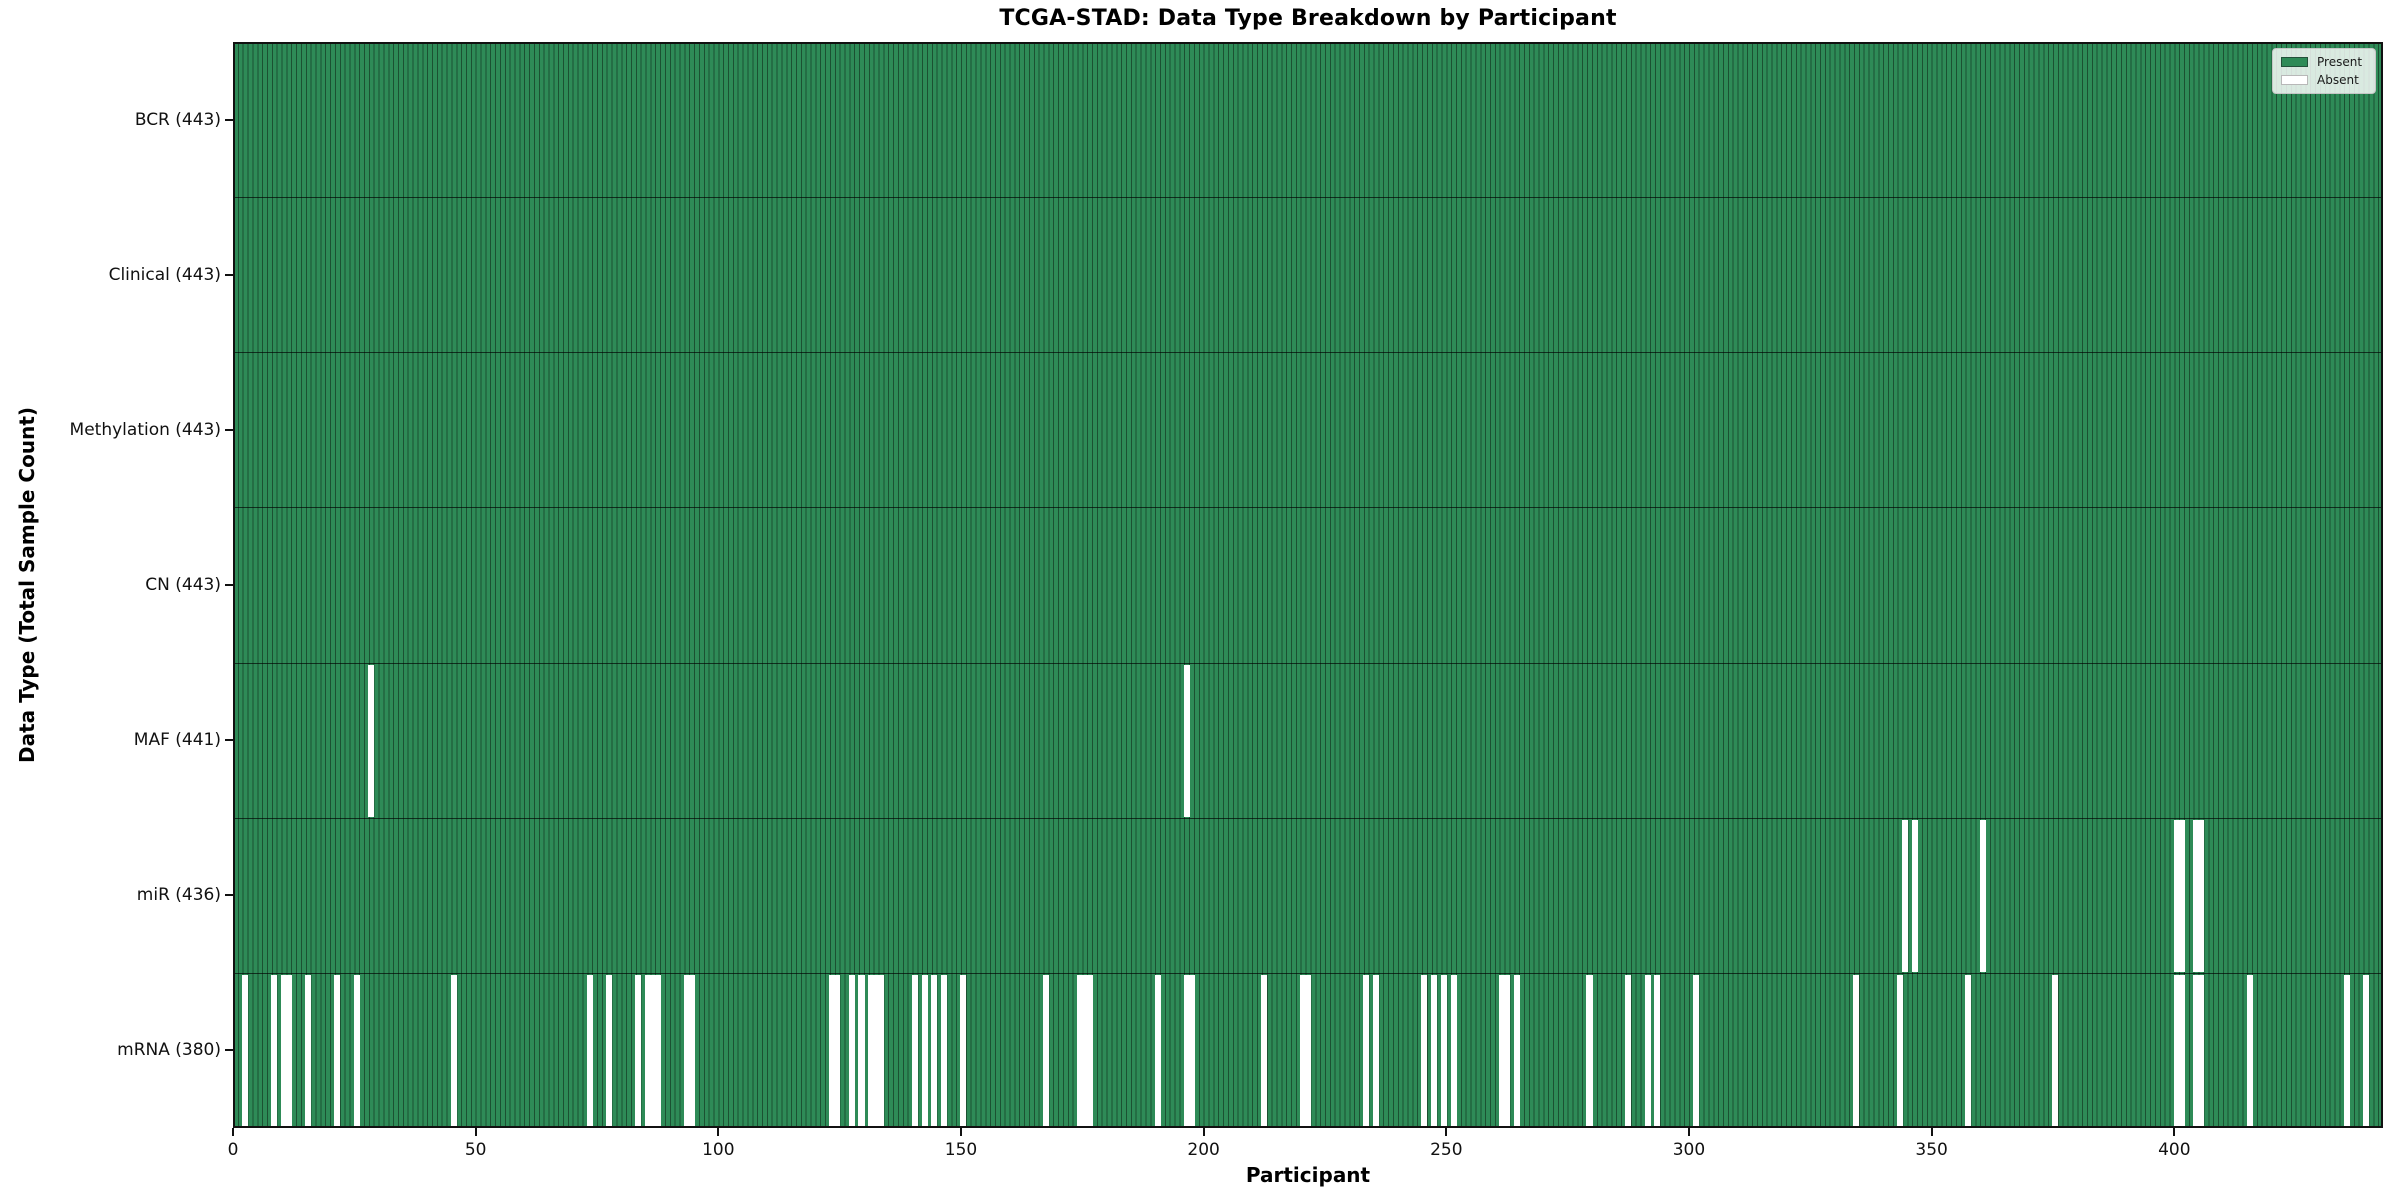  I want to click on x-tick-label-150: 150, so click(961, 1150).